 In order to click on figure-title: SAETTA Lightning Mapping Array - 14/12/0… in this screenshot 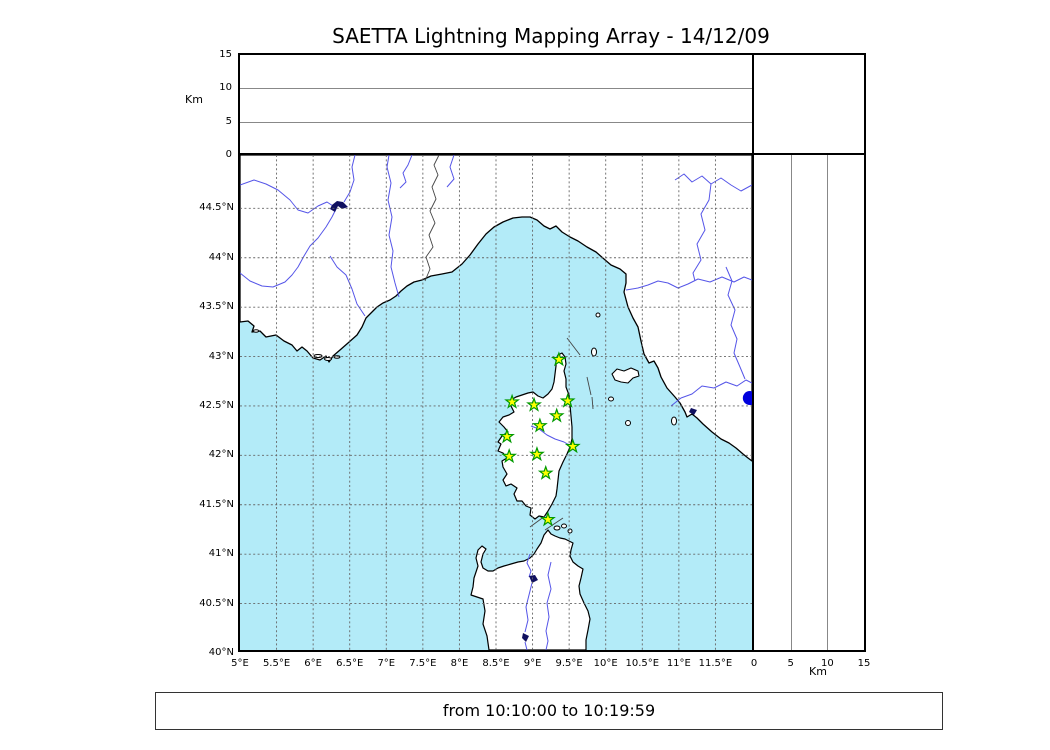, I will do `click(551, 36)`.